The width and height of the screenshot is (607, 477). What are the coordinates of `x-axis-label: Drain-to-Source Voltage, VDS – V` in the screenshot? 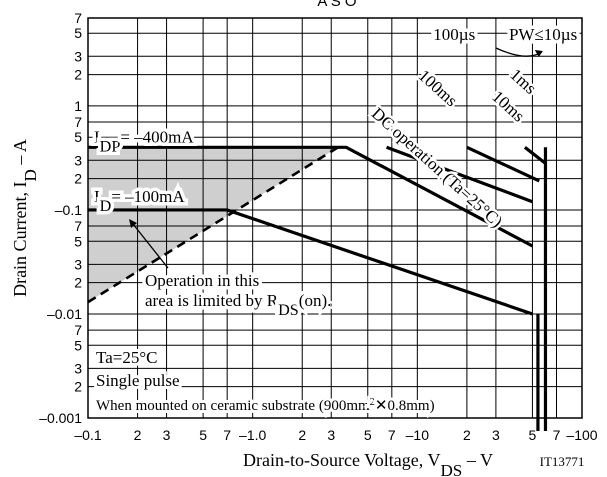 It's located at (368, 463).